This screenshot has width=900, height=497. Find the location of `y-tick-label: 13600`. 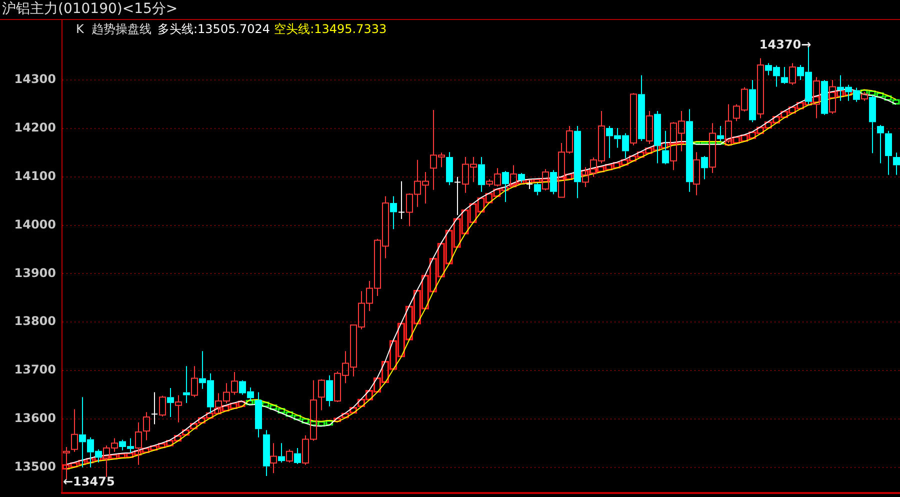

y-tick-label: 13600 is located at coordinates (35, 418).